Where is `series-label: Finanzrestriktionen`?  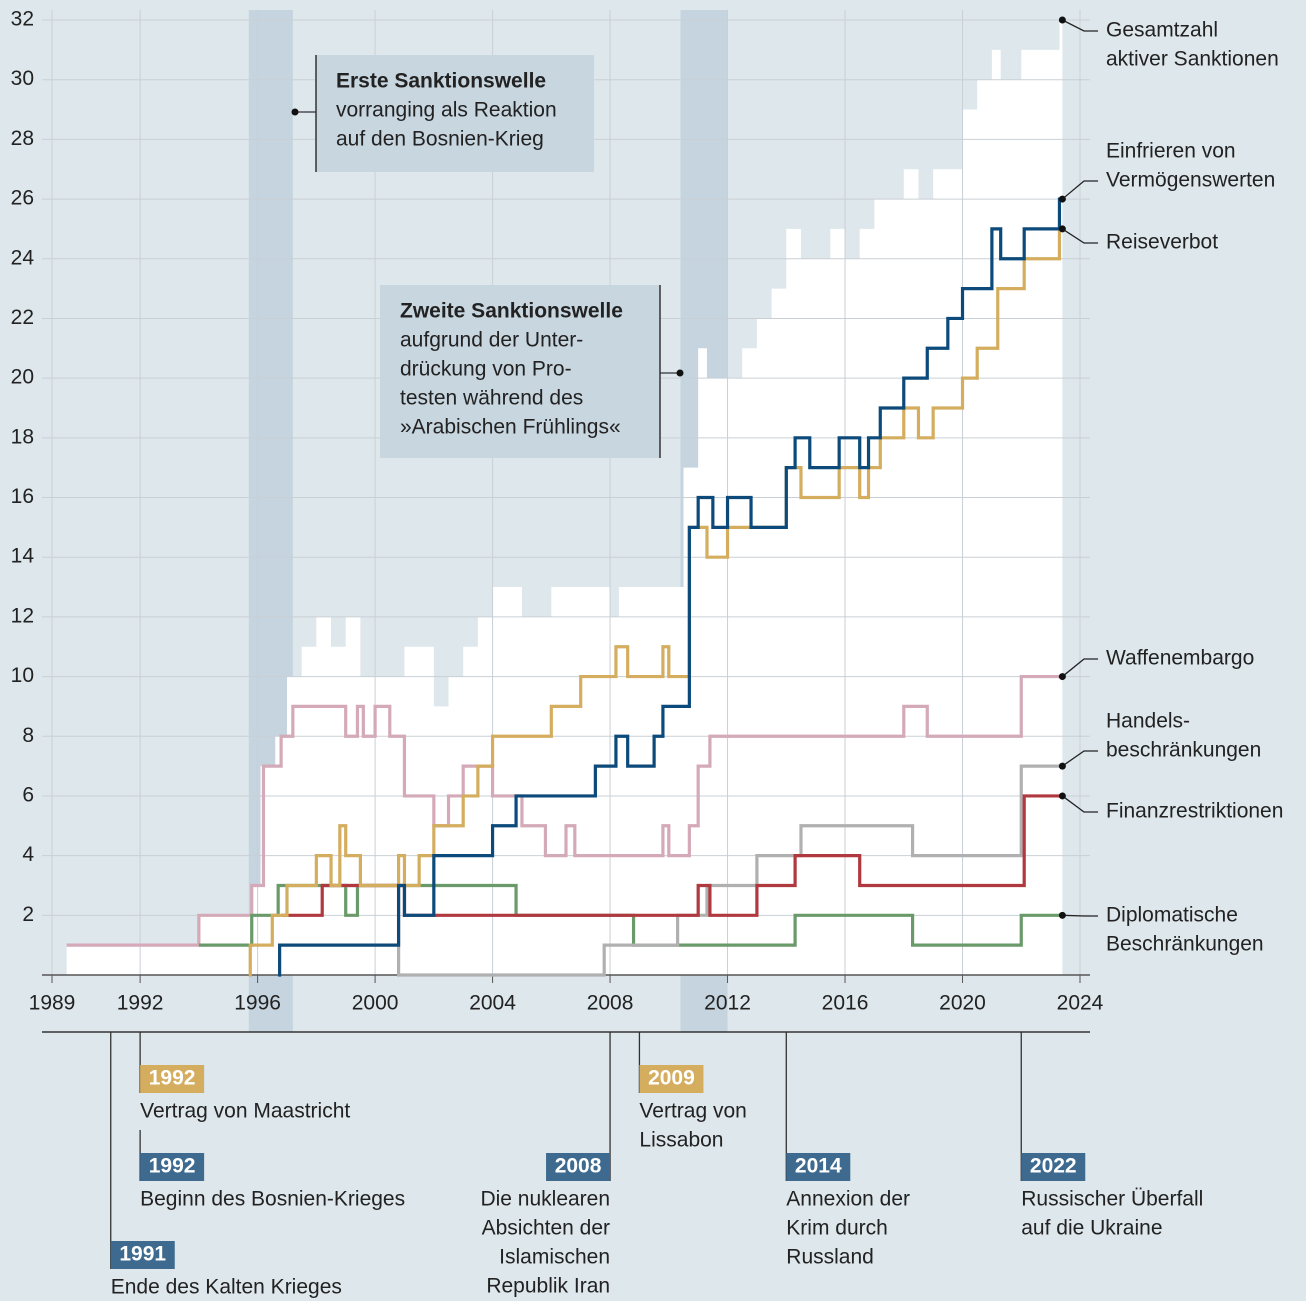 series-label: Finanzrestriktionen is located at coordinates (1194, 811).